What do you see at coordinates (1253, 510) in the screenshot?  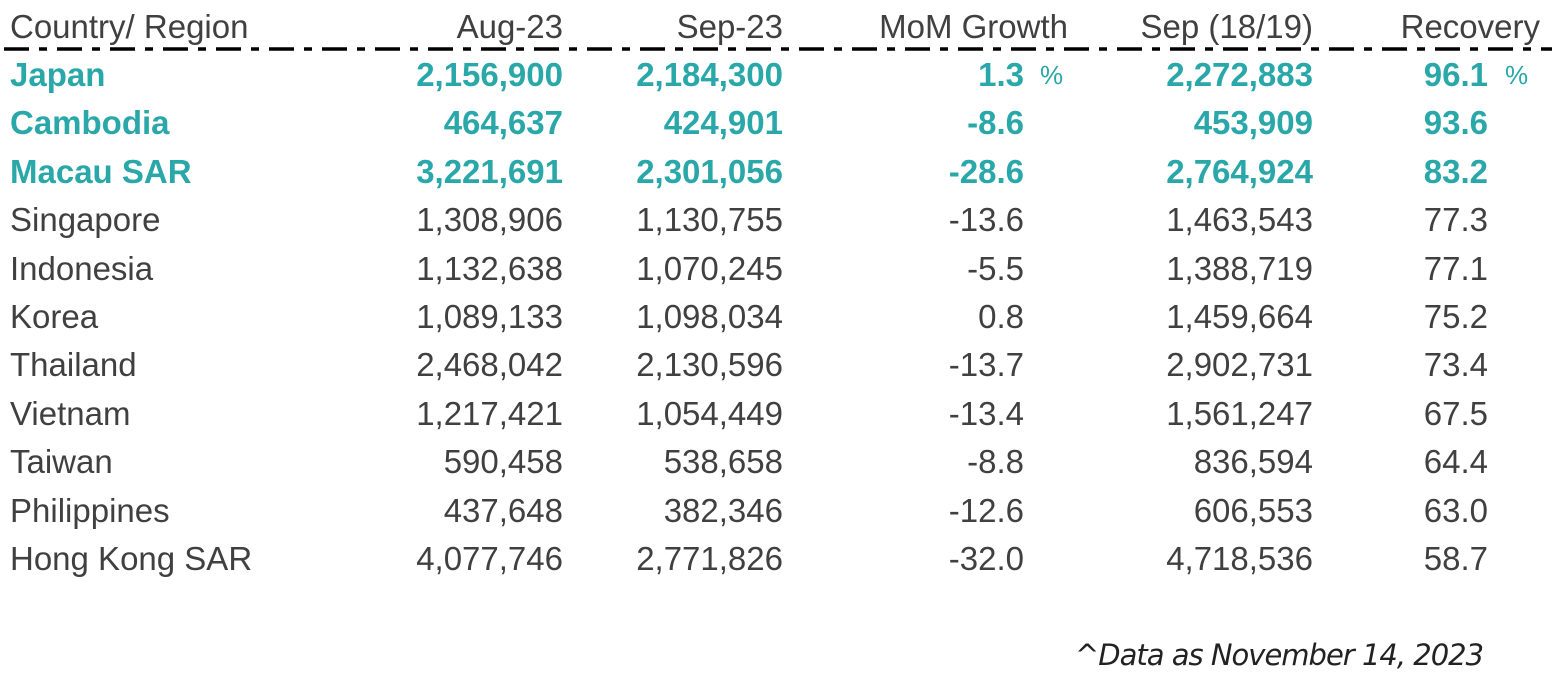 I see `cell-sep-18-19: 606,553` at bounding box center [1253, 510].